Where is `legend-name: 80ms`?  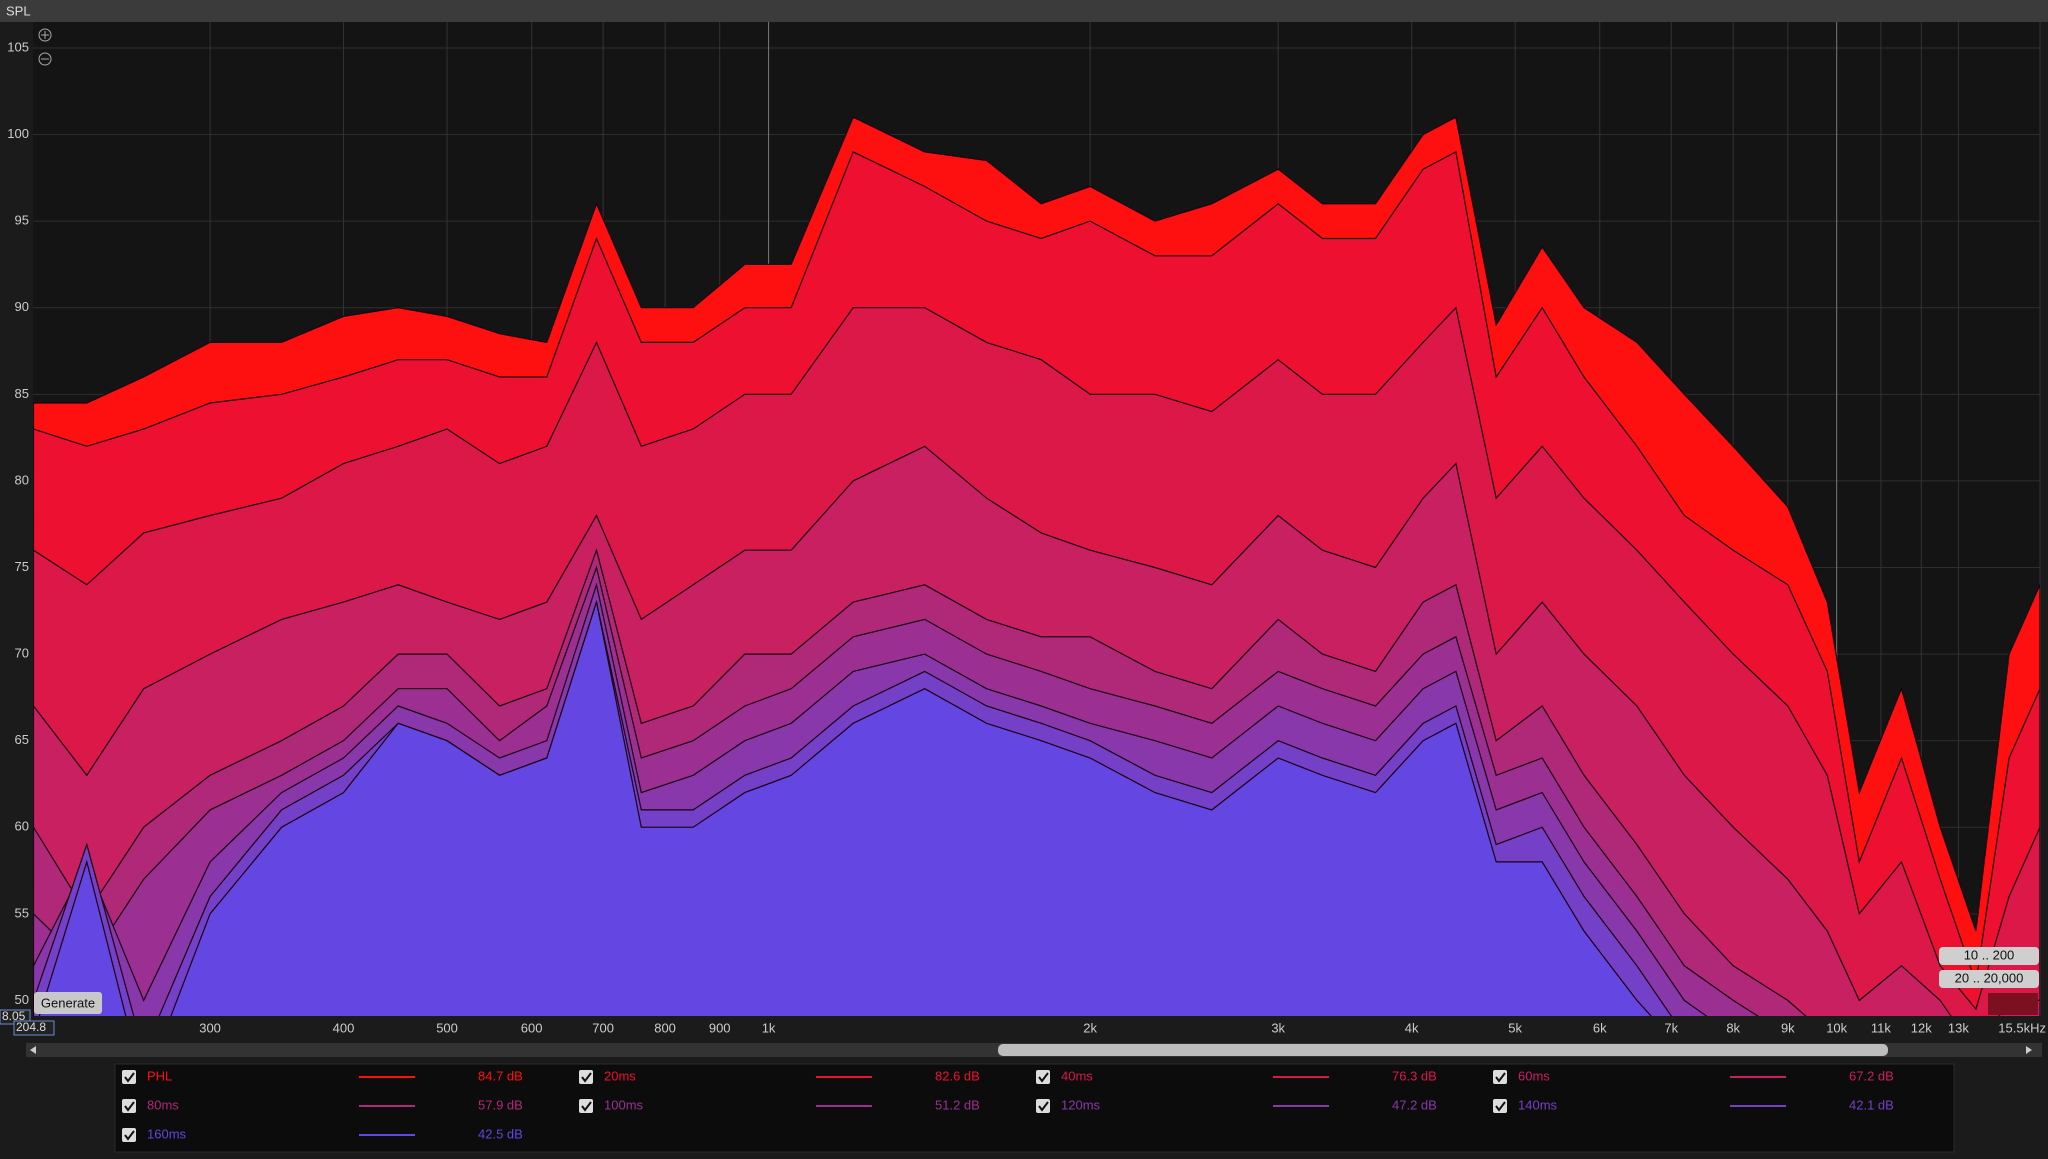
legend-name: 80ms is located at coordinates (163, 1104).